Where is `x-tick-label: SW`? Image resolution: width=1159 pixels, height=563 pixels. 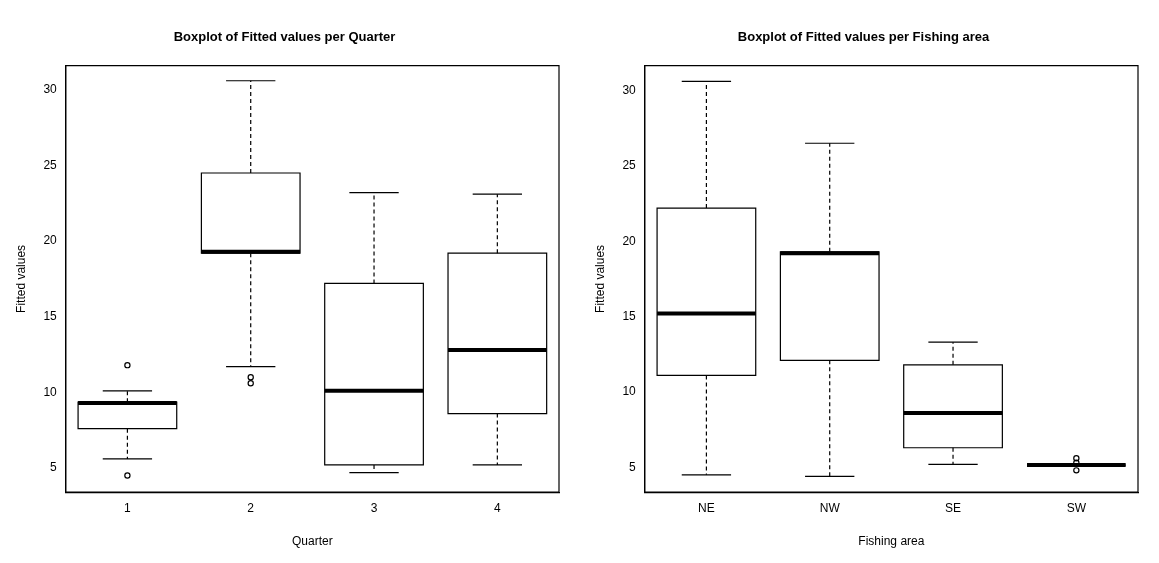 x-tick-label: SW is located at coordinates (1076, 507).